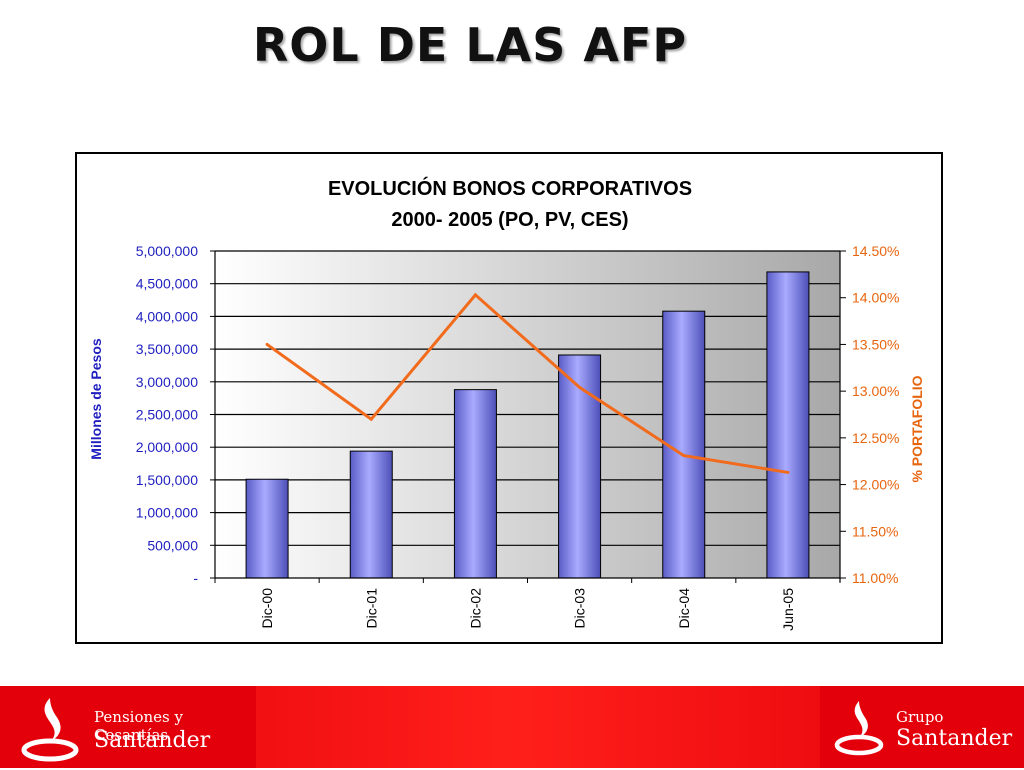 This screenshot has height=770, width=1024. What do you see at coordinates (788, 609) in the screenshot?
I see `x-tick-label: Jun-05` at bounding box center [788, 609].